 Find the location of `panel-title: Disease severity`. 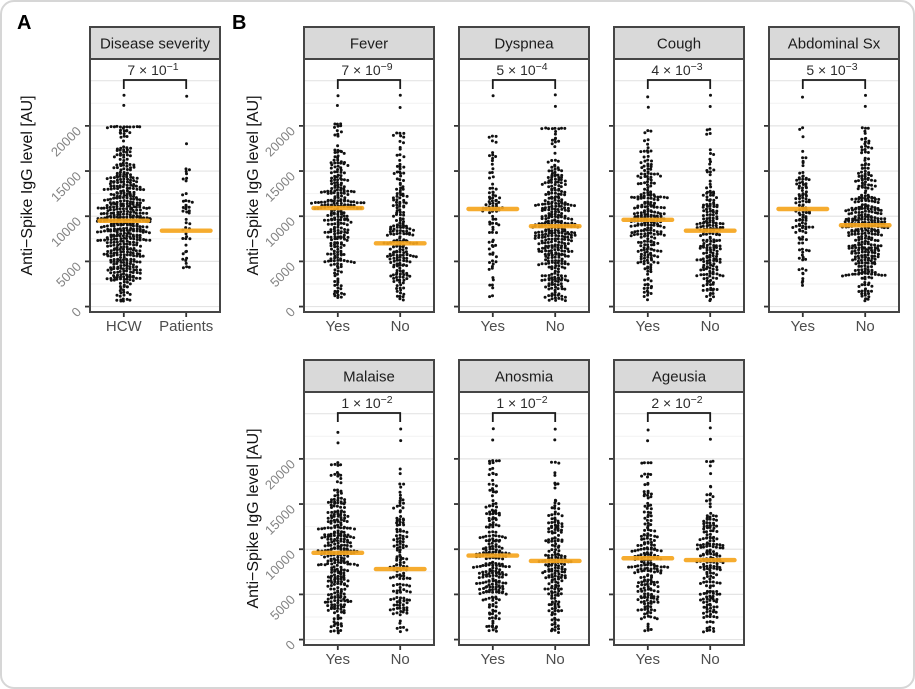

panel-title: Disease severity is located at coordinates (155, 44).